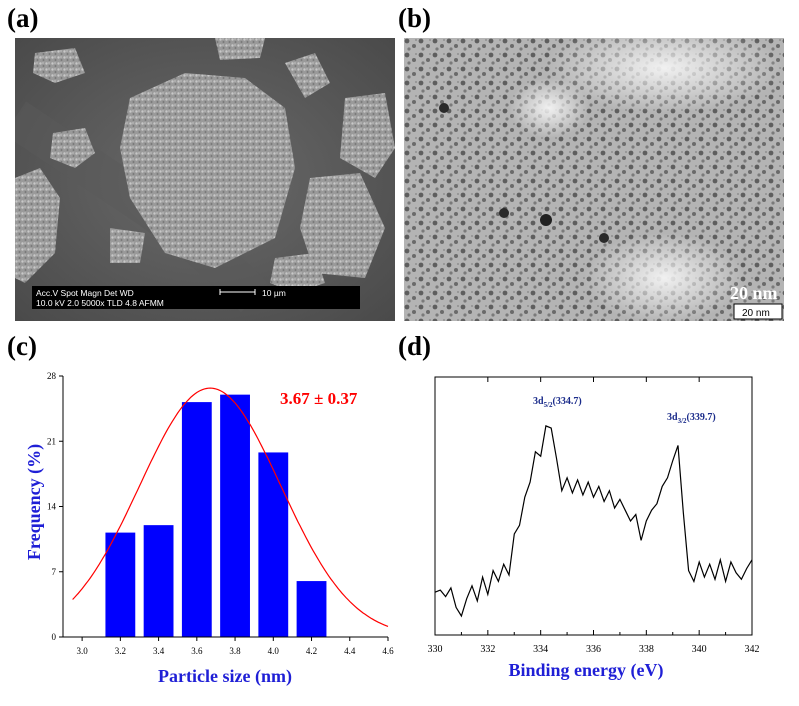  I want to click on x-tick-label: 338, so click(646, 649).